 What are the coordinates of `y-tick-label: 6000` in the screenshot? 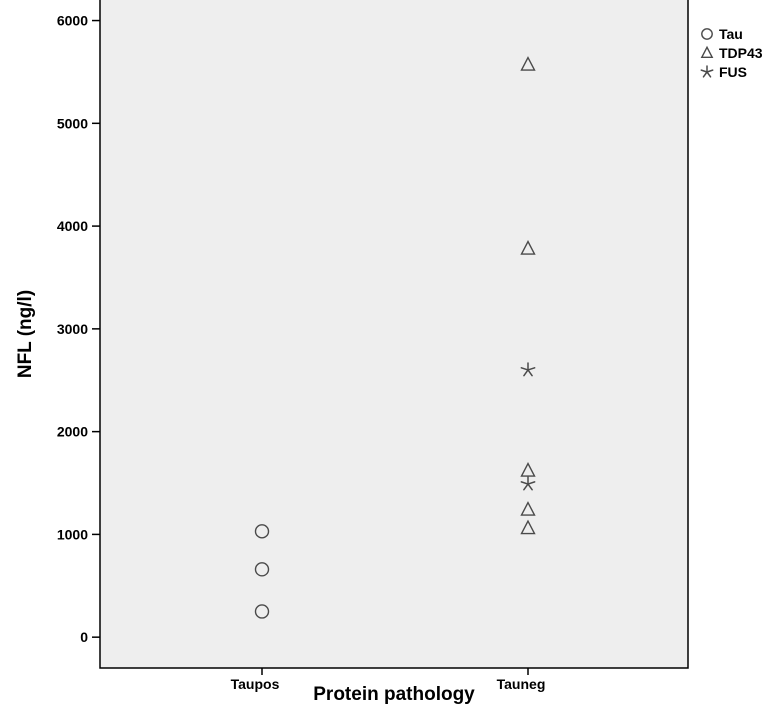 It's located at (72, 21).